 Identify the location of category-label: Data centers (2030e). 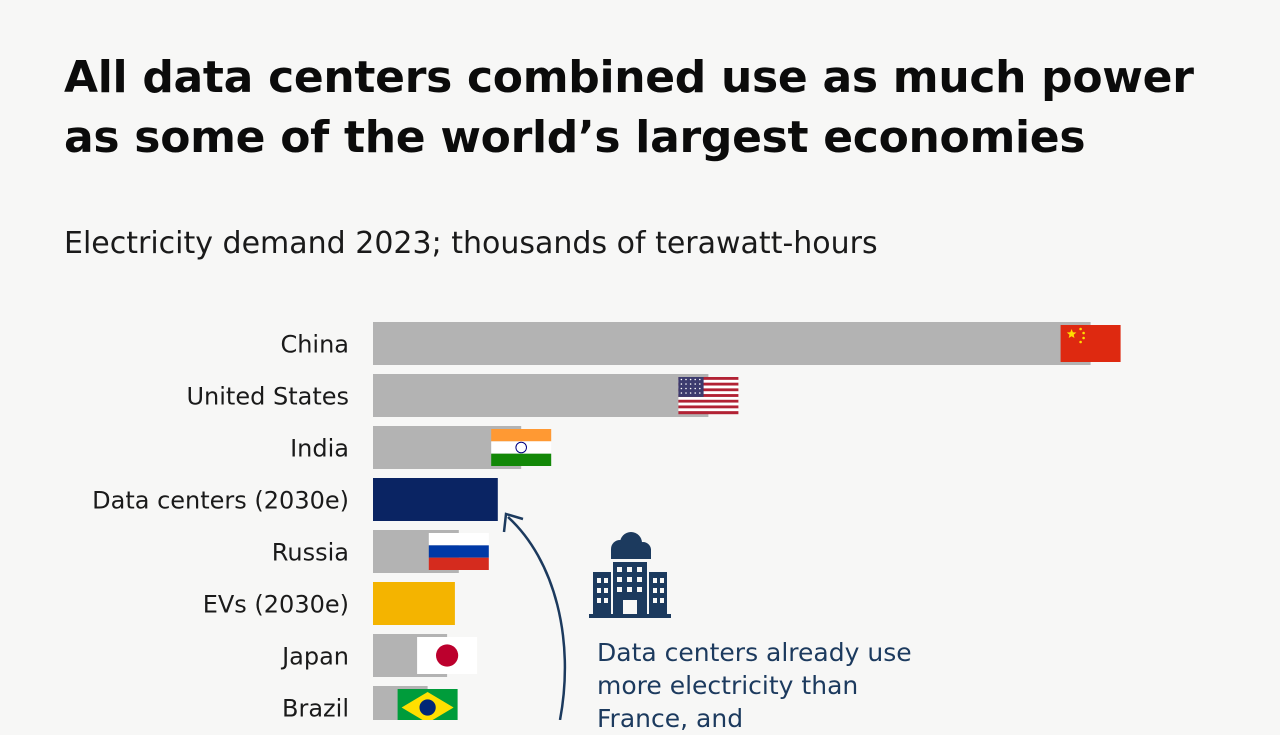
(220, 501).